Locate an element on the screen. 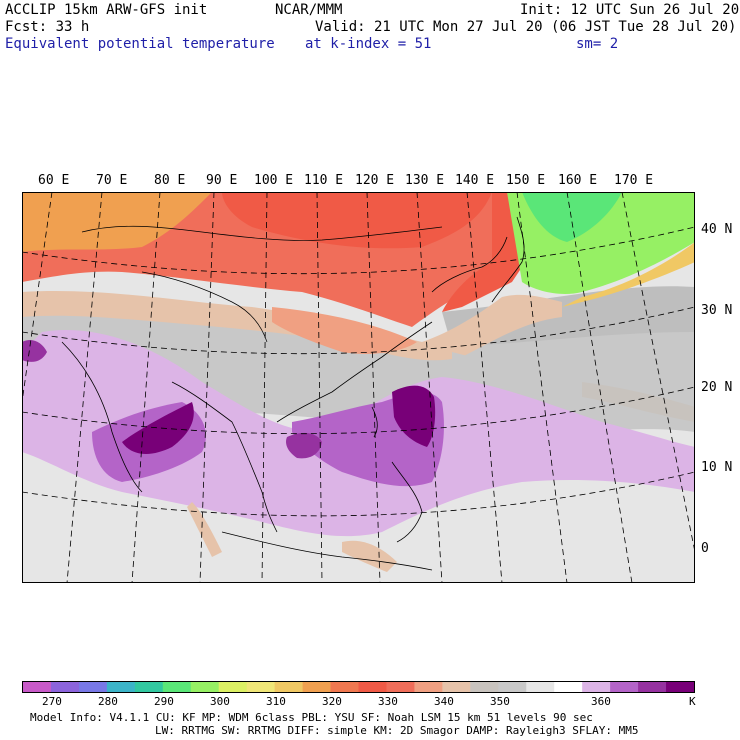 The height and width of the screenshot is (740, 740). colorbar-label: 300 is located at coordinates (220, 701).